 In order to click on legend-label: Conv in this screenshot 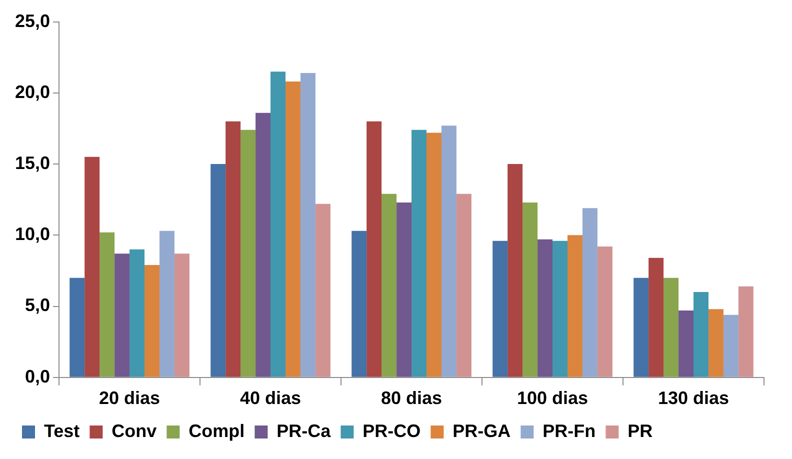, I will do `click(134, 430)`.